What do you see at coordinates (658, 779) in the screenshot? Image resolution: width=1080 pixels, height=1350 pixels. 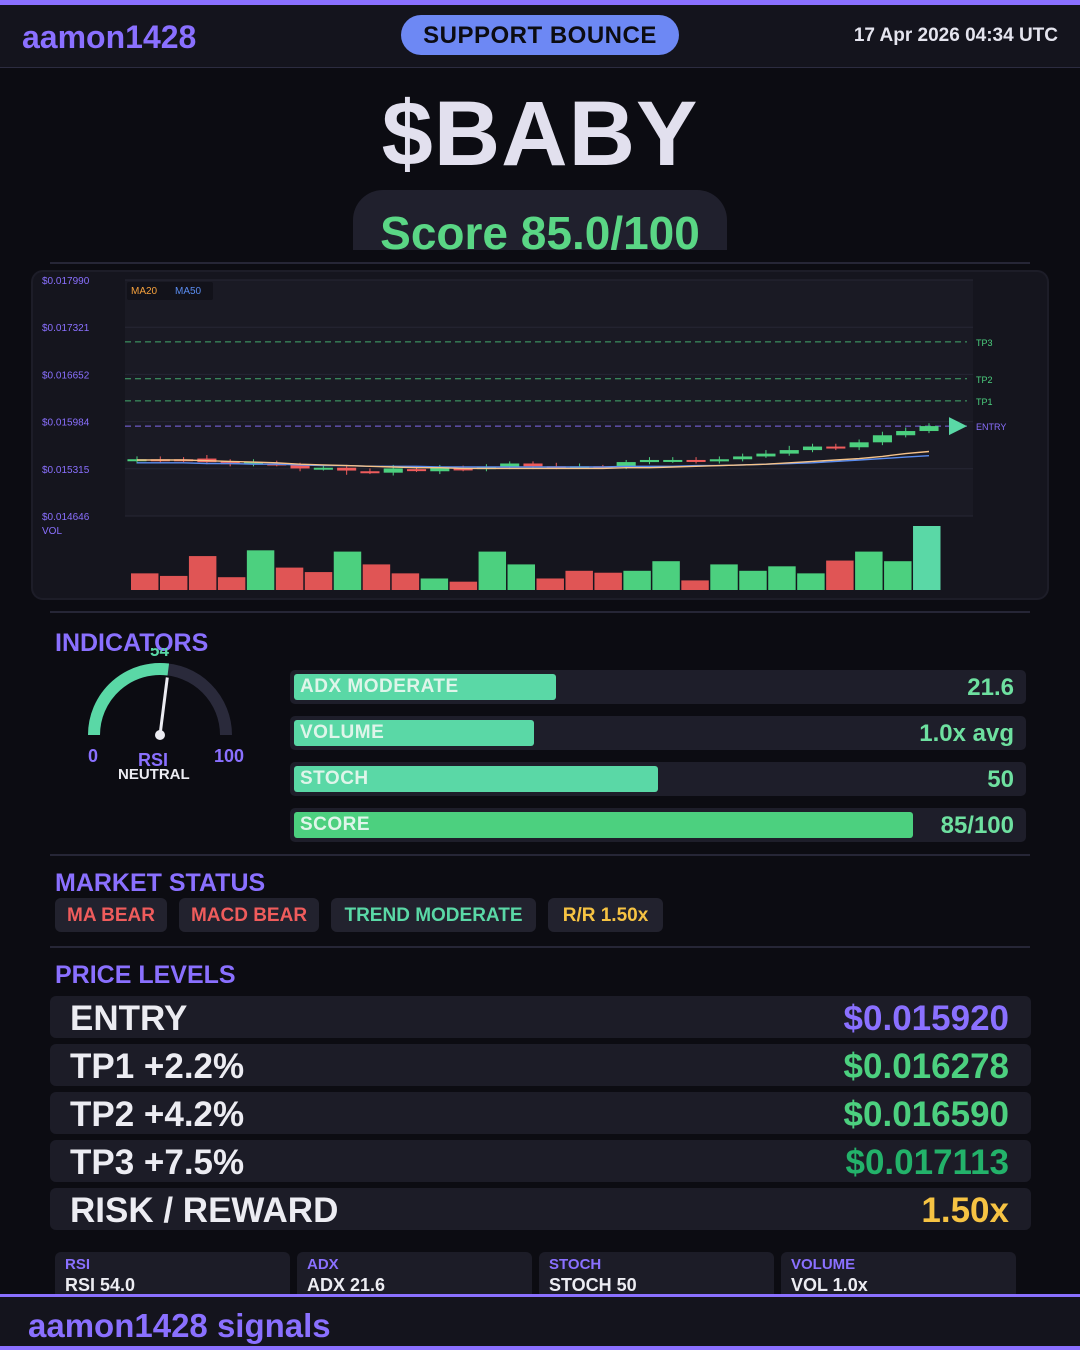 I see `stoch-bar: STOCH 50` at bounding box center [658, 779].